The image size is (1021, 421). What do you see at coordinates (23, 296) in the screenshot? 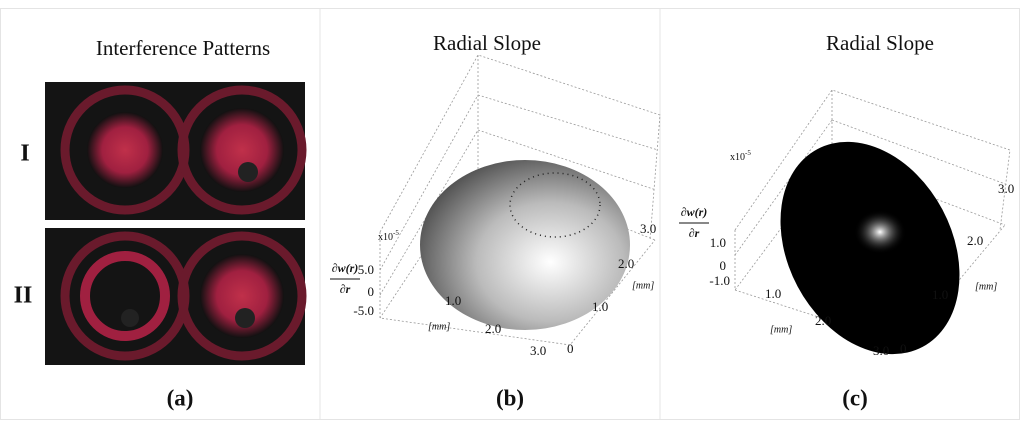
I see `row-label: II` at bounding box center [23, 296].